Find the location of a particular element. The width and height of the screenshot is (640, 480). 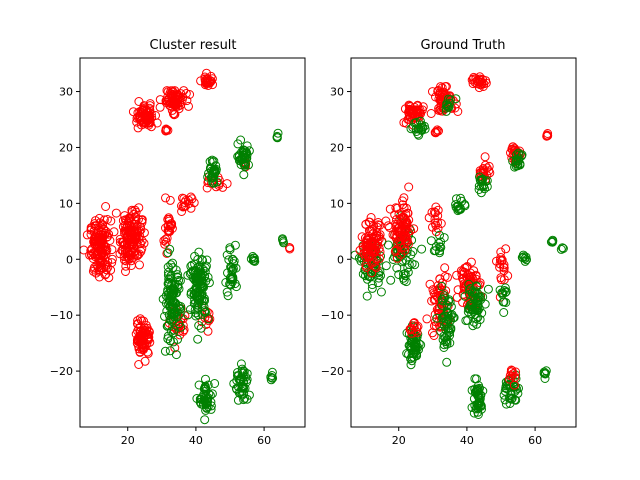

y-tick-label: 30 is located at coordinates (66, 92).